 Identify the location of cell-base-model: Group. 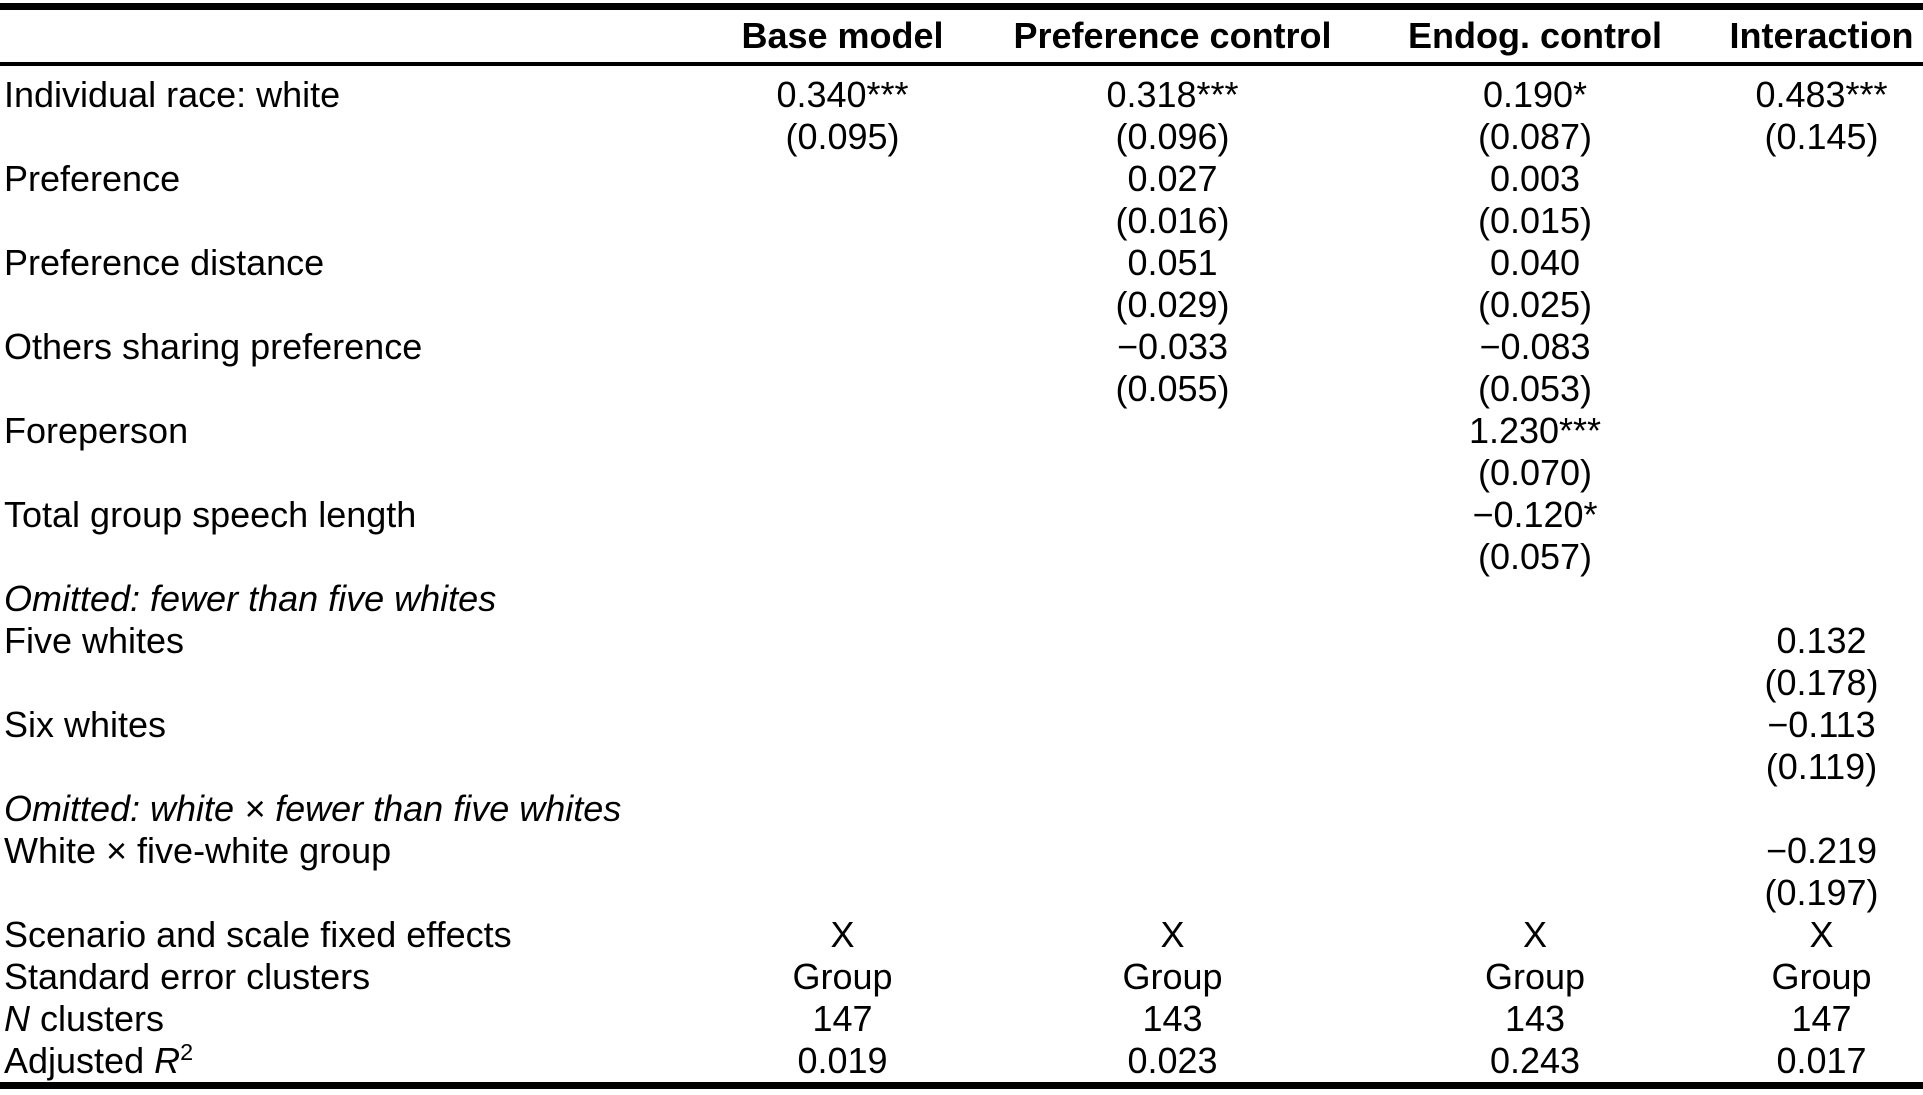
(842, 976).